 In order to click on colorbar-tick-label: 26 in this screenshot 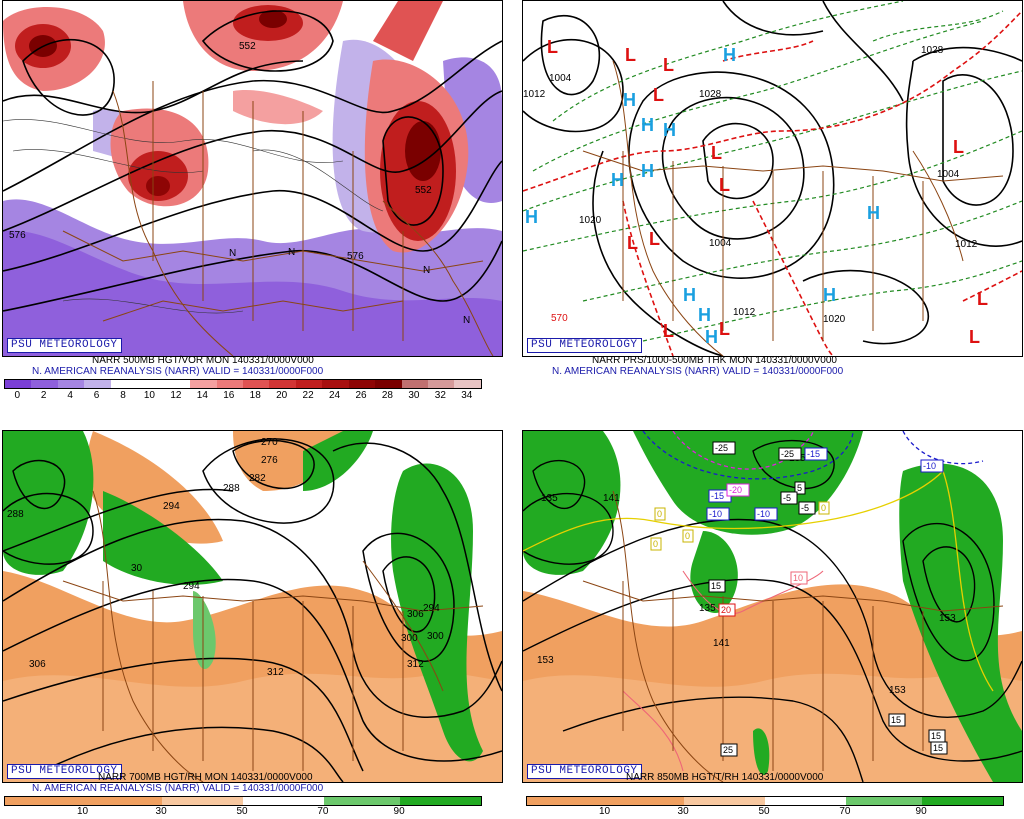, I will do `click(361, 395)`.